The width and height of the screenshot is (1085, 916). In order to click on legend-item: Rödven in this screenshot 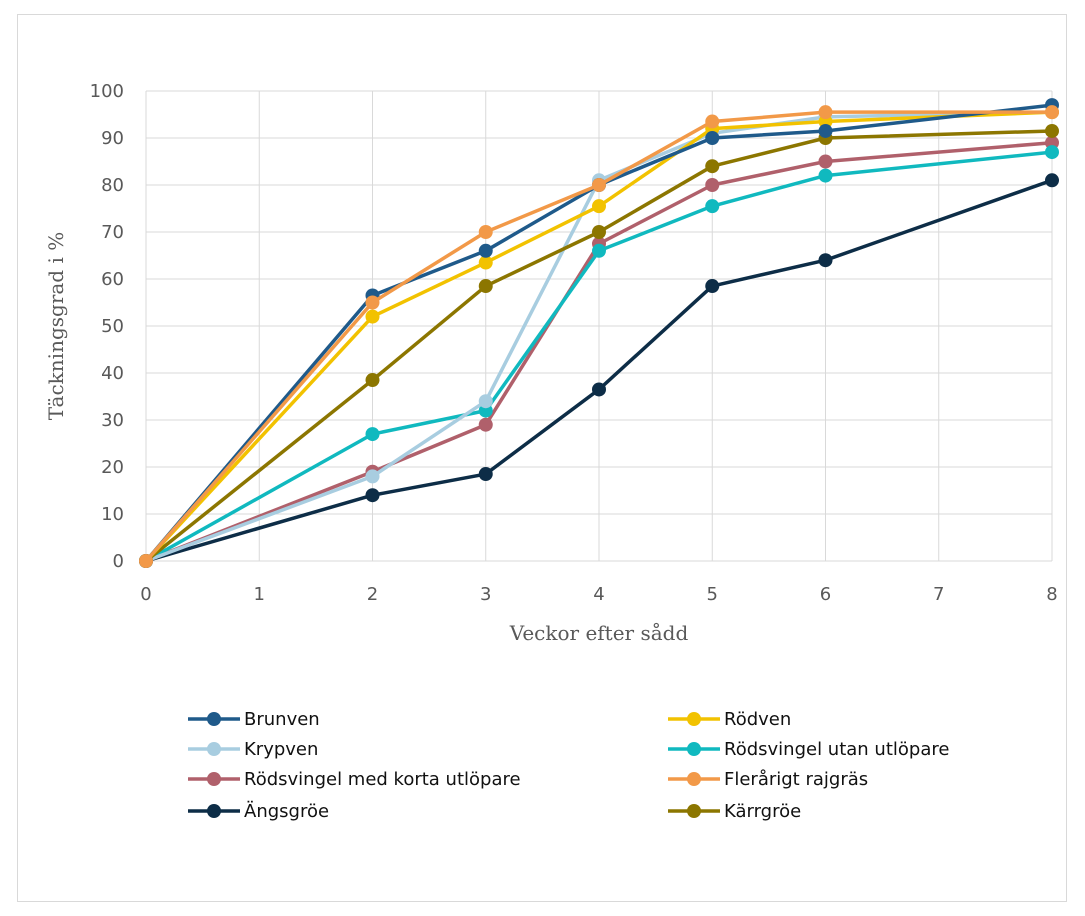, I will do `click(729, 719)`.